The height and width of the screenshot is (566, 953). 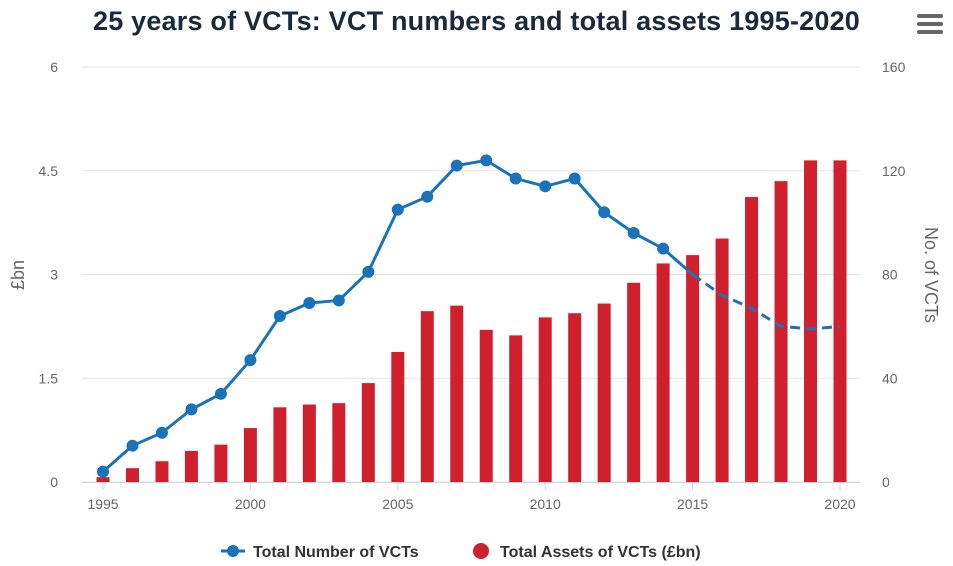 I want to click on right-tick-label: 40, so click(x=890, y=378).